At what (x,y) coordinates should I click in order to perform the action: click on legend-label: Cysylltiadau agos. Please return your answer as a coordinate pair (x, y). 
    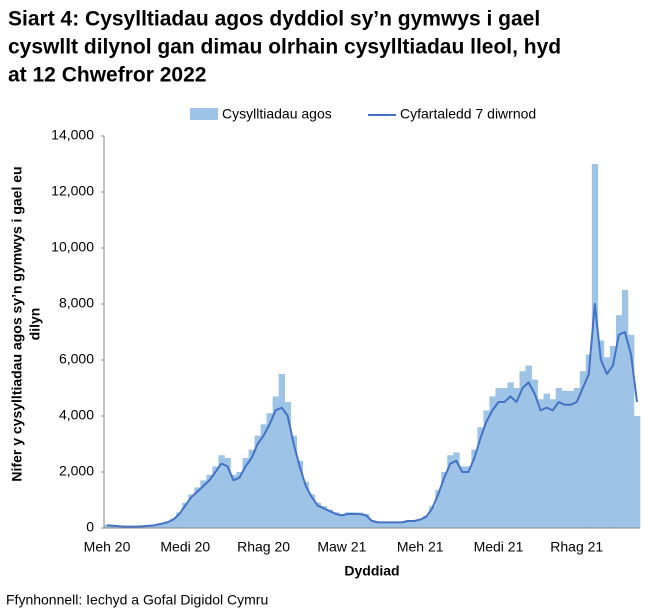
    Looking at the image, I should click on (277, 114).